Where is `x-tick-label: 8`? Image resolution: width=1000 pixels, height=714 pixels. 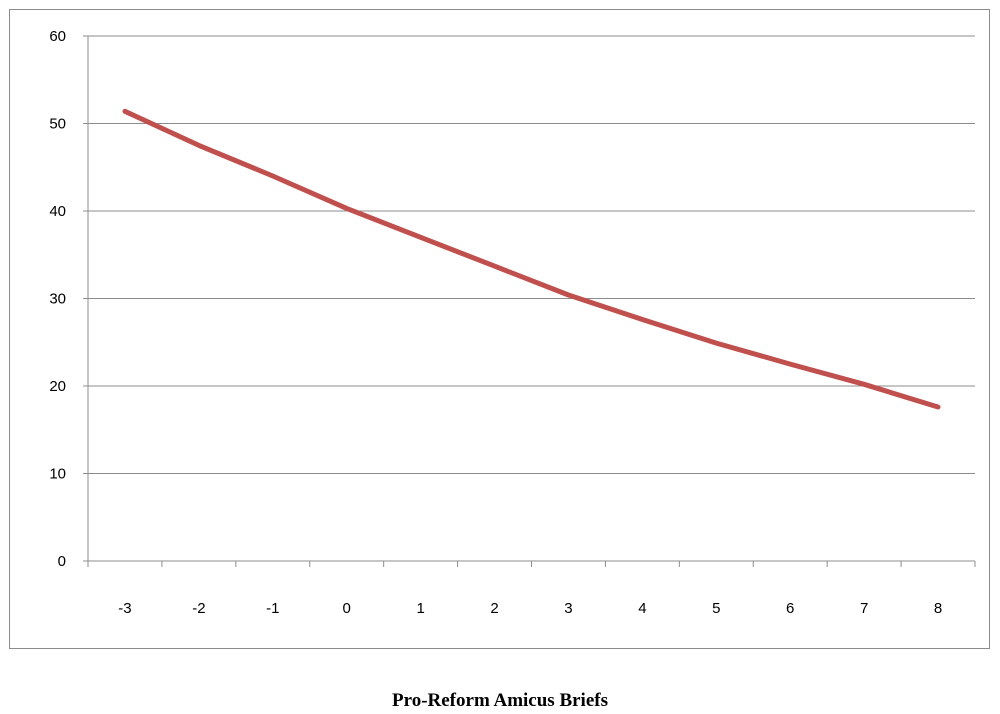 x-tick-label: 8 is located at coordinates (938, 608).